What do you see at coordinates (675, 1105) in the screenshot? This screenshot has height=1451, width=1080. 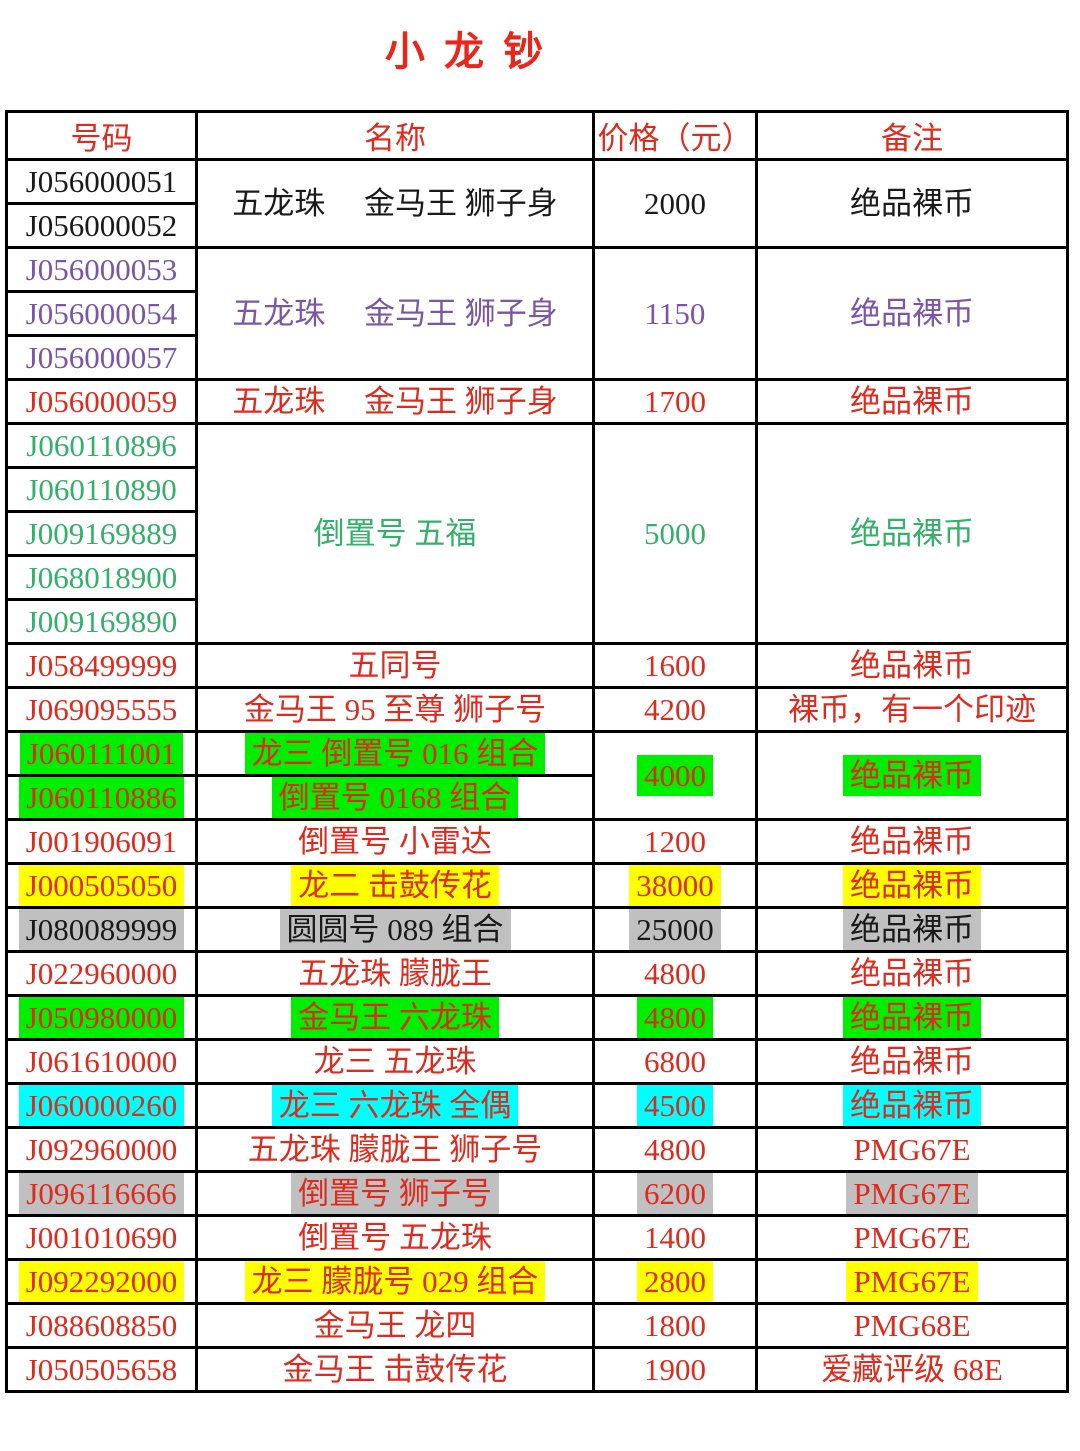 I see `price-cell: 4500` at bounding box center [675, 1105].